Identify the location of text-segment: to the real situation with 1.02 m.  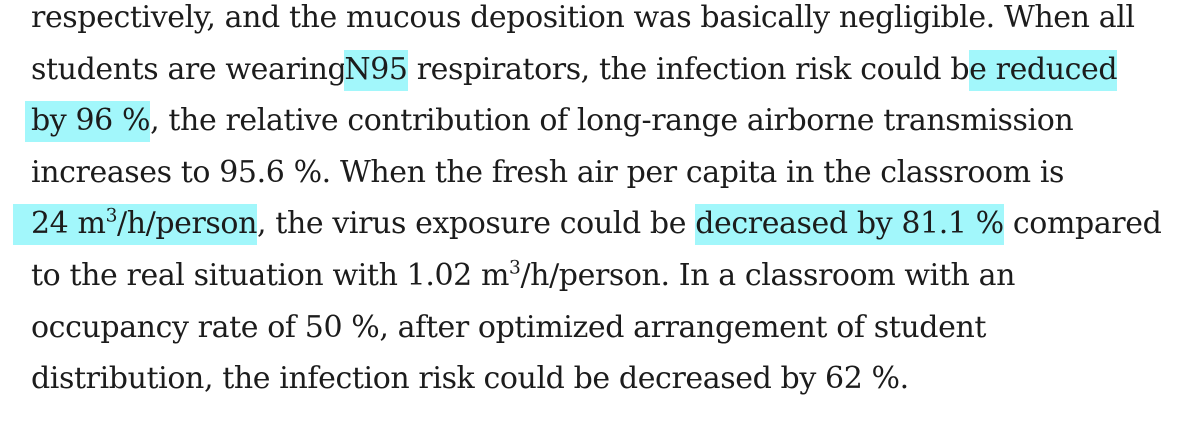
(270, 275).